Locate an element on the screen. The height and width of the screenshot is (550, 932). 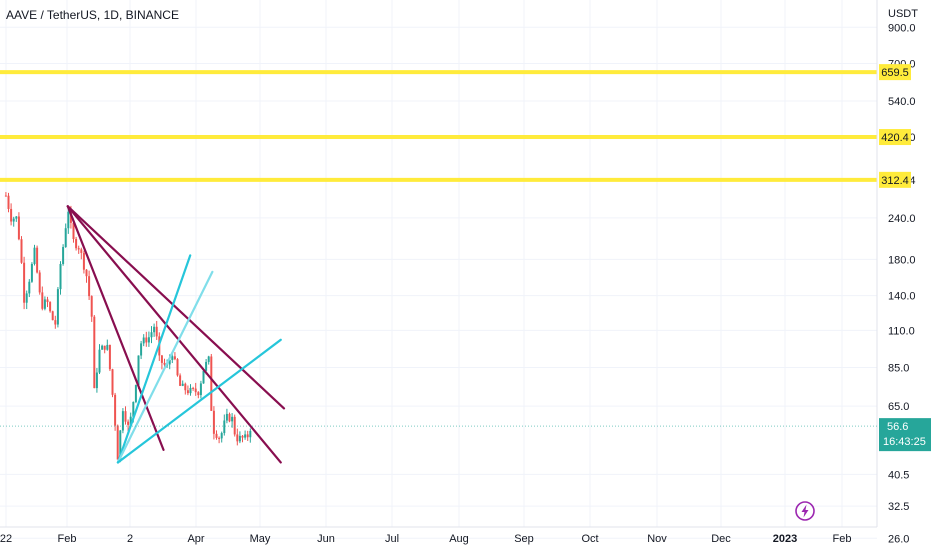
candlesticks is located at coordinates (128, 327).